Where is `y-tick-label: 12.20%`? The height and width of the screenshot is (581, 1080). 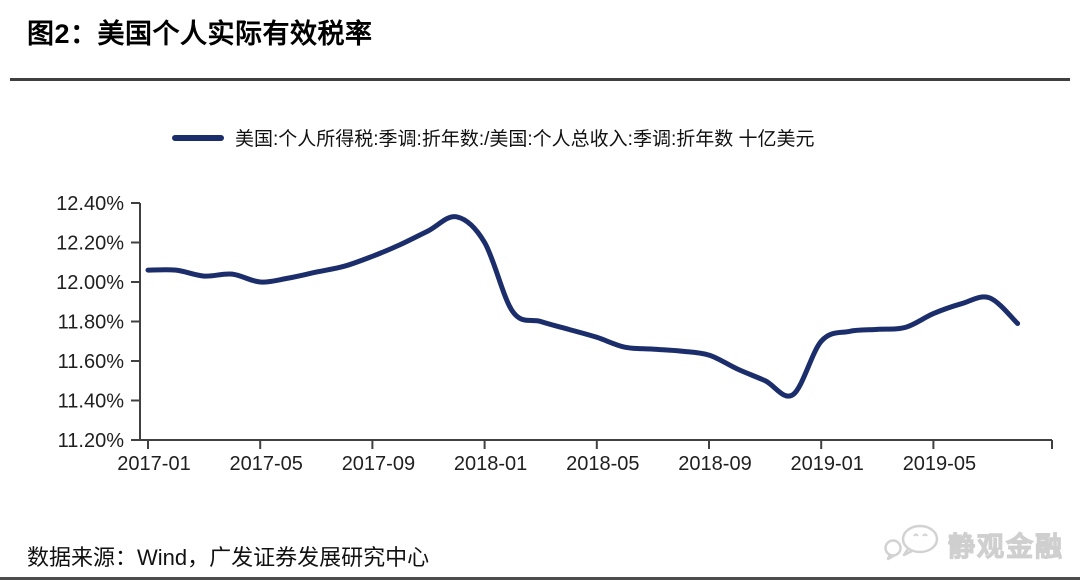 y-tick-label: 12.20% is located at coordinates (90, 244).